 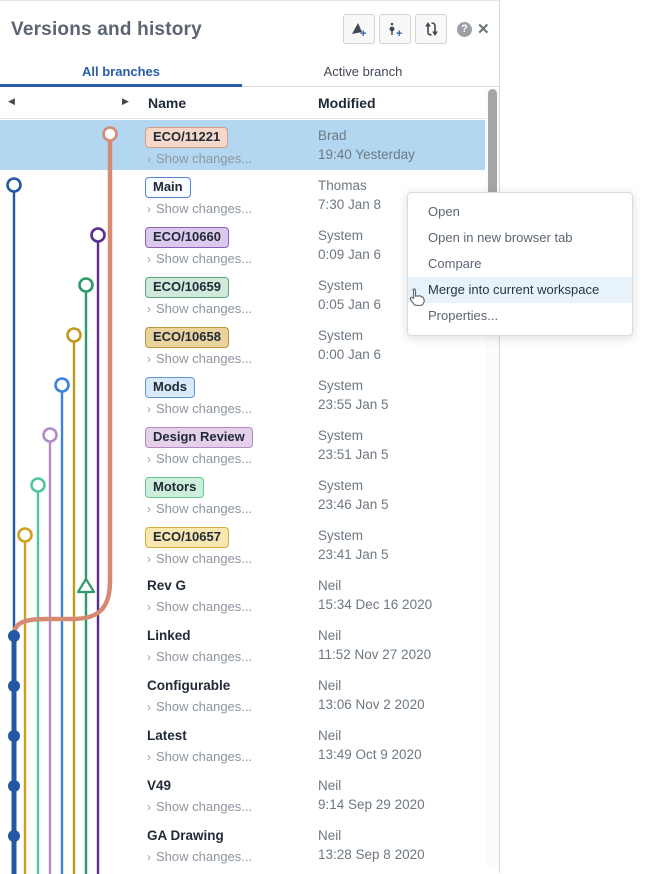 I want to click on author-label: Brad, so click(x=332, y=135).